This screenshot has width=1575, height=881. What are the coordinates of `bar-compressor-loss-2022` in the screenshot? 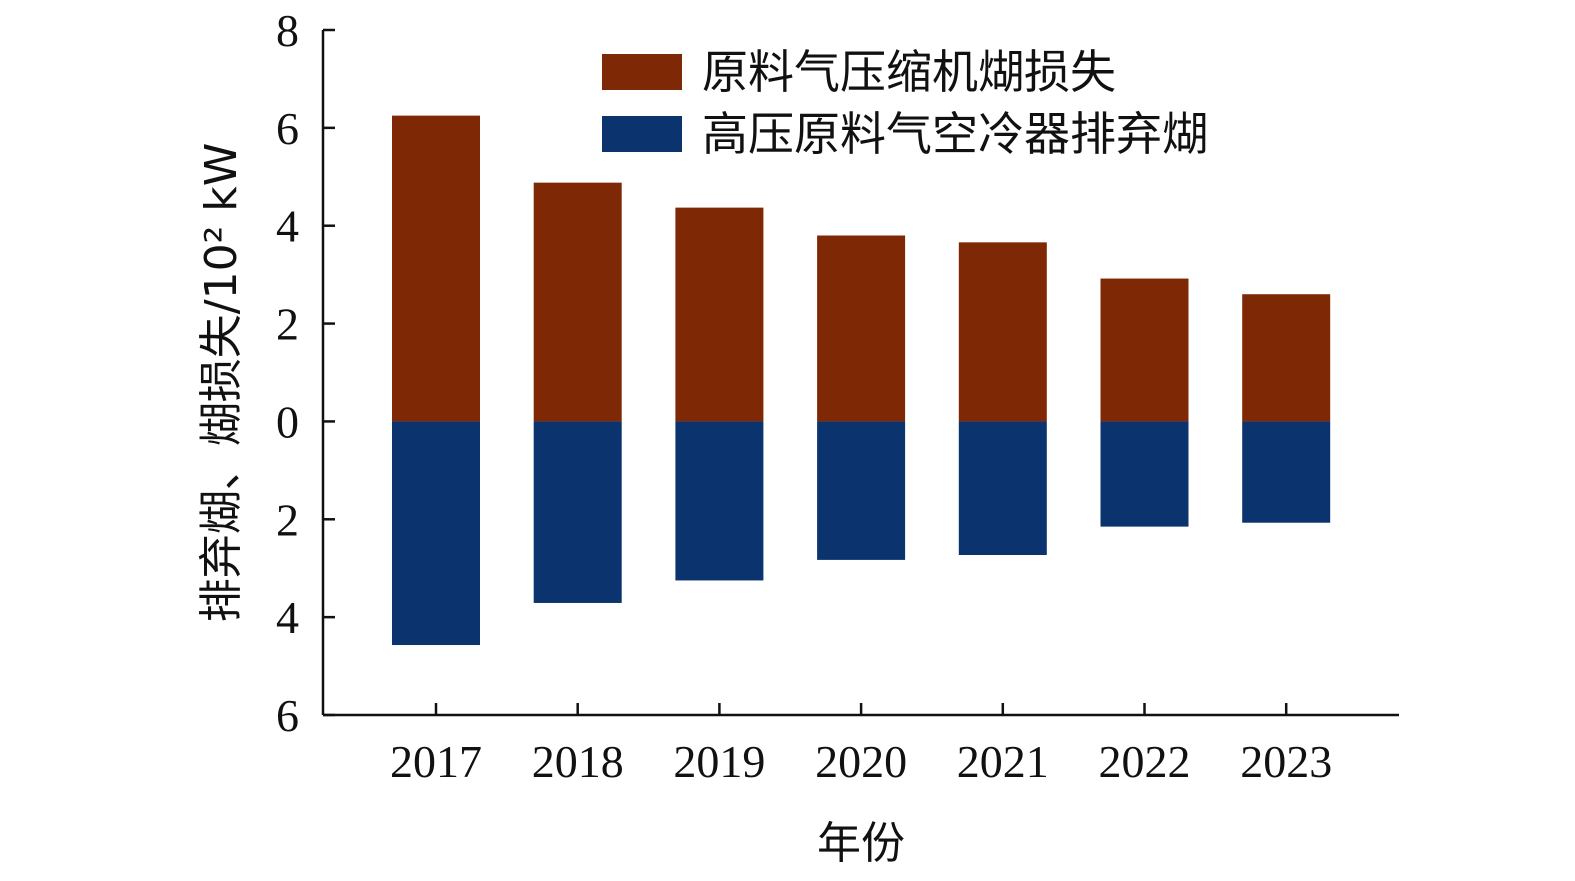 It's located at (1144, 350).